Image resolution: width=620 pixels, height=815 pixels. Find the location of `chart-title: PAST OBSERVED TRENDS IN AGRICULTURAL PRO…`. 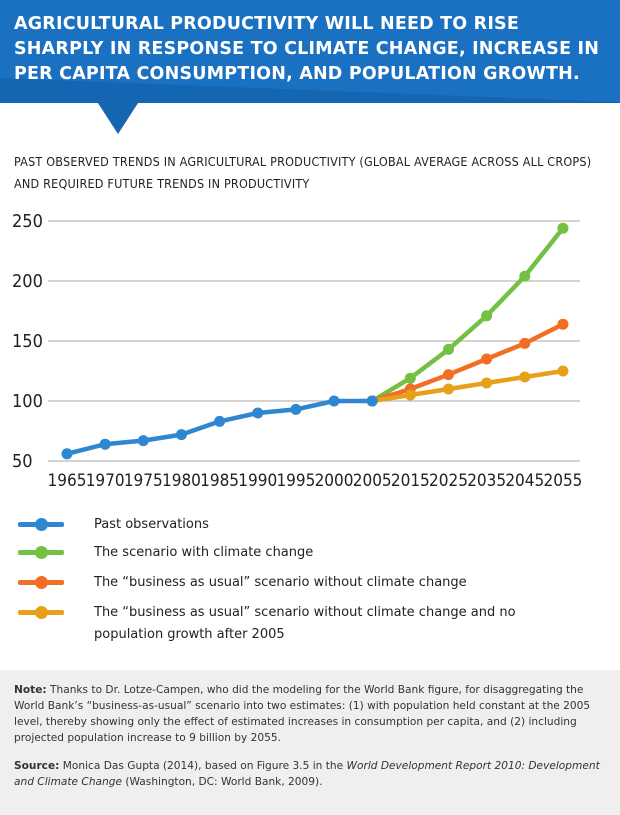

chart-title: PAST OBSERVED TRENDS IN AGRICULTURAL PRO… is located at coordinates (303, 172).